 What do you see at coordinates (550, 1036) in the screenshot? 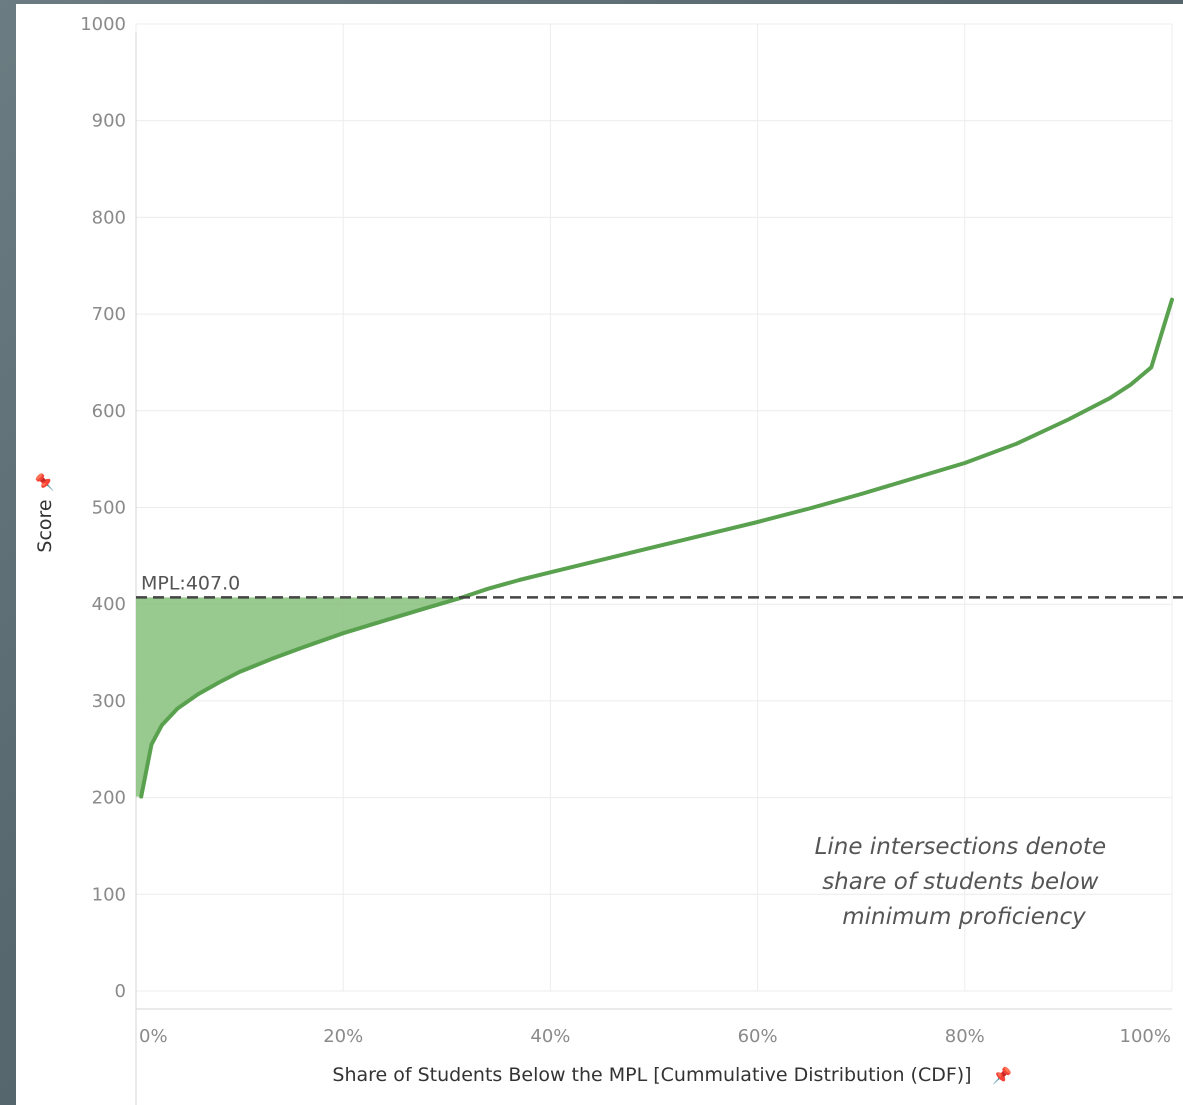
I see `x-tick-label: 40%` at bounding box center [550, 1036].